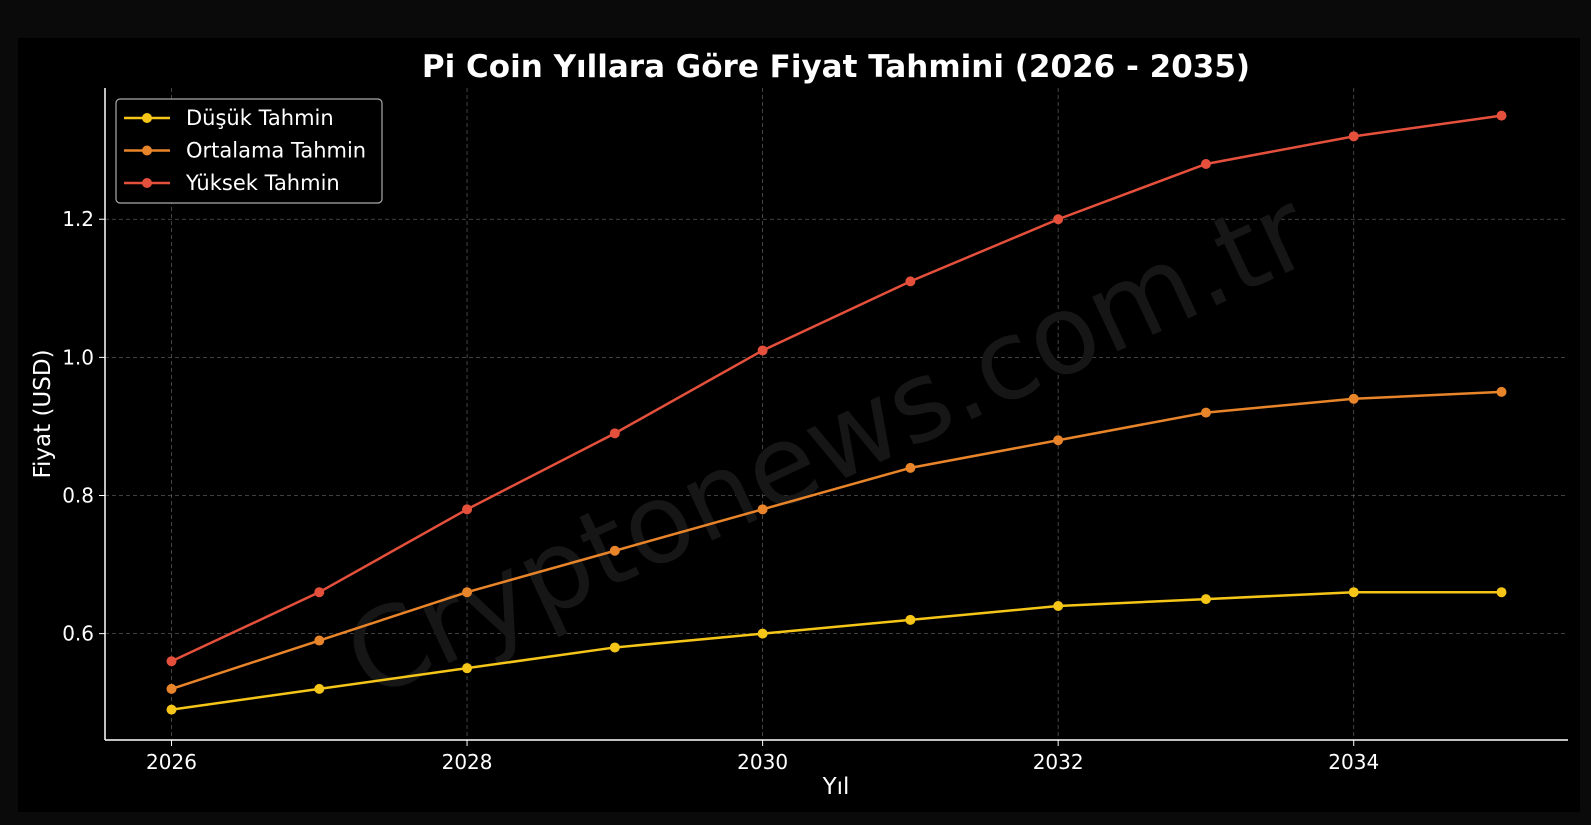 This screenshot has width=1591, height=825. I want to click on legend-box, so click(249, 151).